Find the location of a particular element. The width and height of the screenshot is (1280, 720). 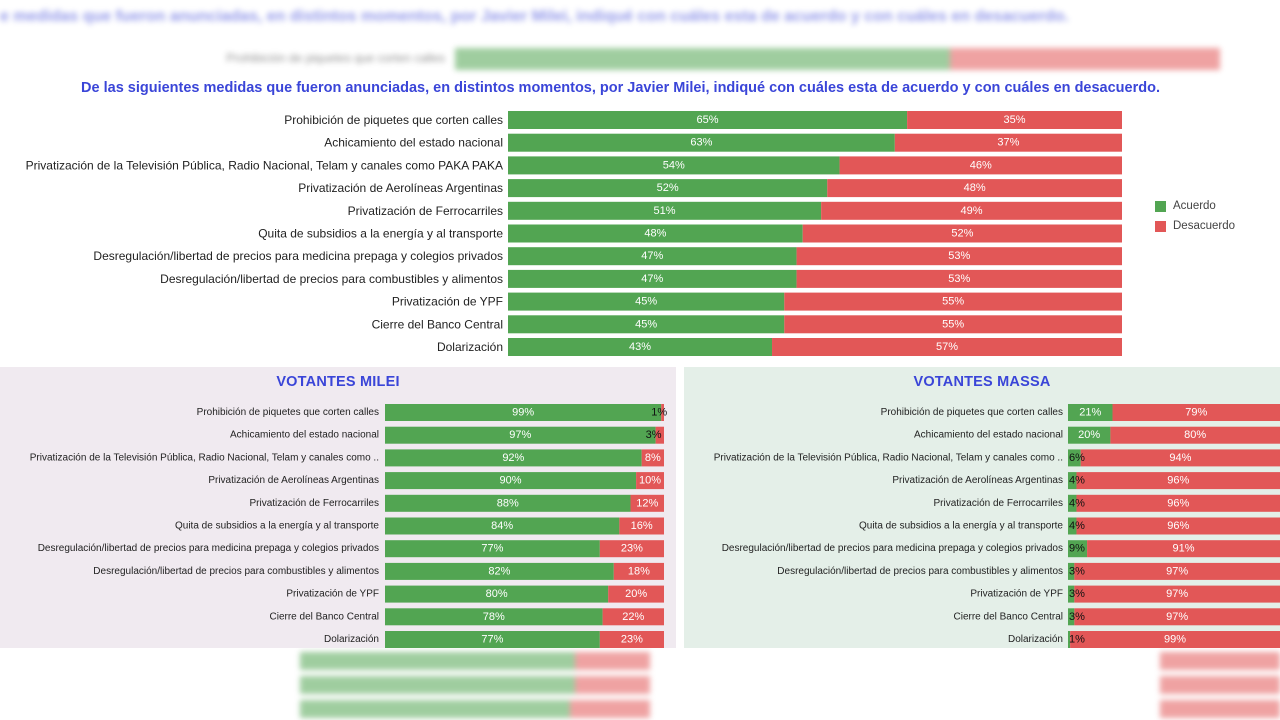

bar-desacuerdo-privatizacion-de-ypf is located at coordinates (953, 301).